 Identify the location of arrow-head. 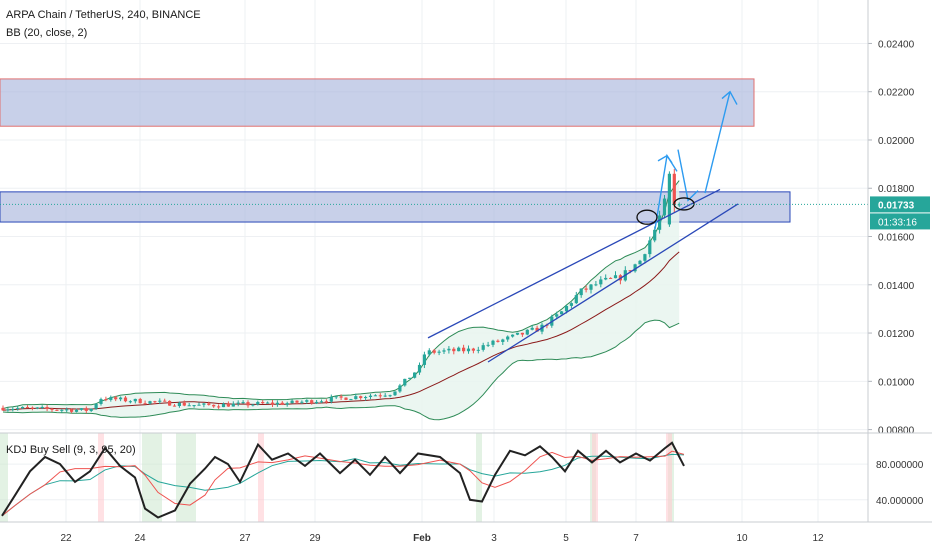
(665, 159).